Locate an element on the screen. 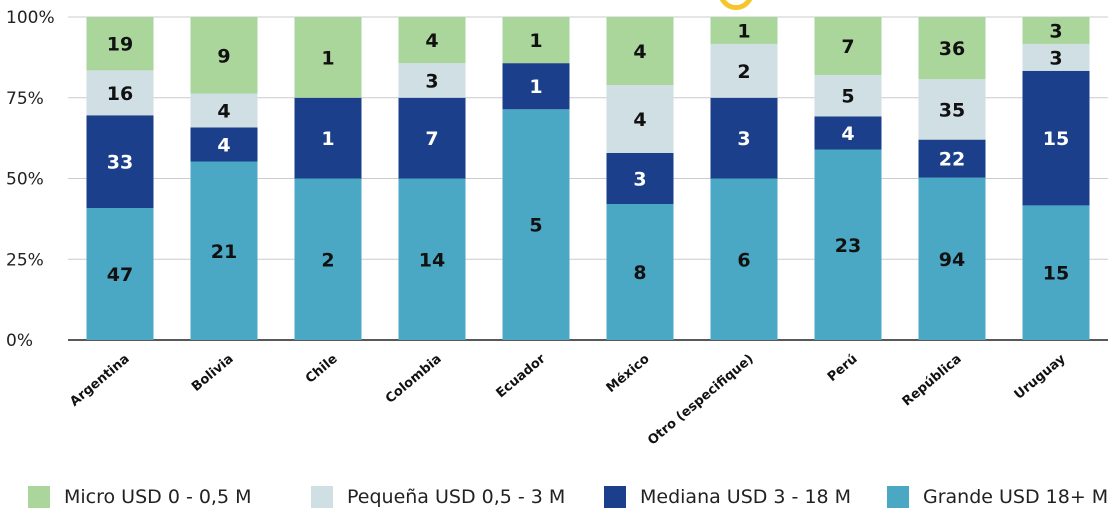 This screenshot has width=1117, height=514. bar-segment-peru-mediana is located at coordinates (848, 133).